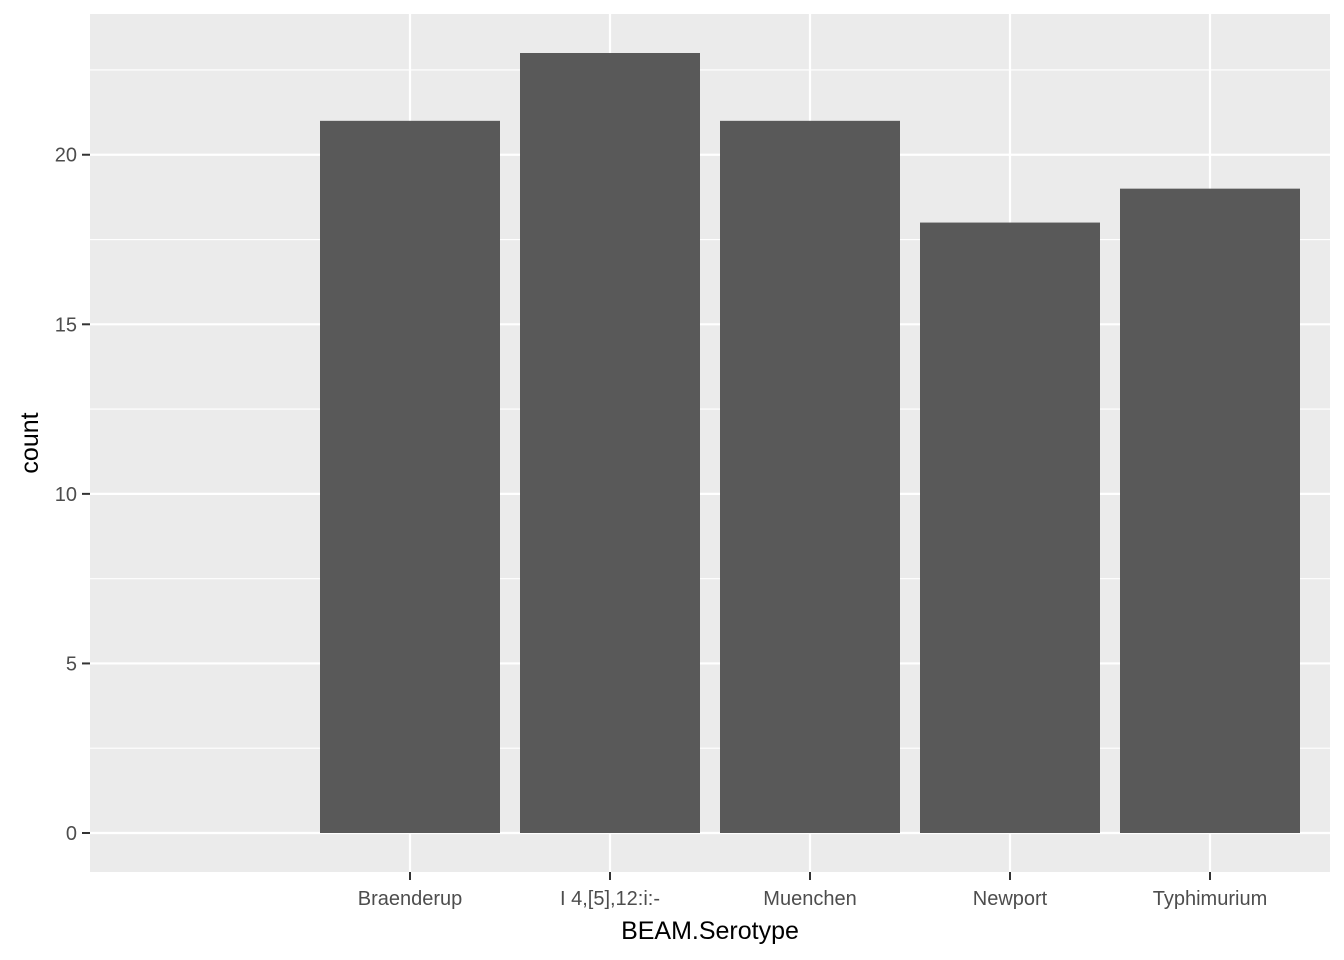  What do you see at coordinates (1210, 899) in the screenshot?
I see `x-tick-label: Typhimurium` at bounding box center [1210, 899].